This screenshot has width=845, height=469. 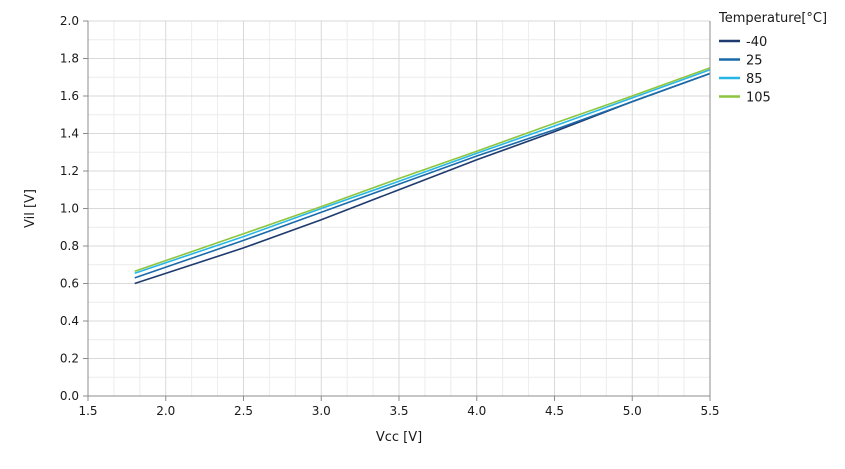 I want to click on legend-title: Temperature[°C], so click(x=772, y=18).